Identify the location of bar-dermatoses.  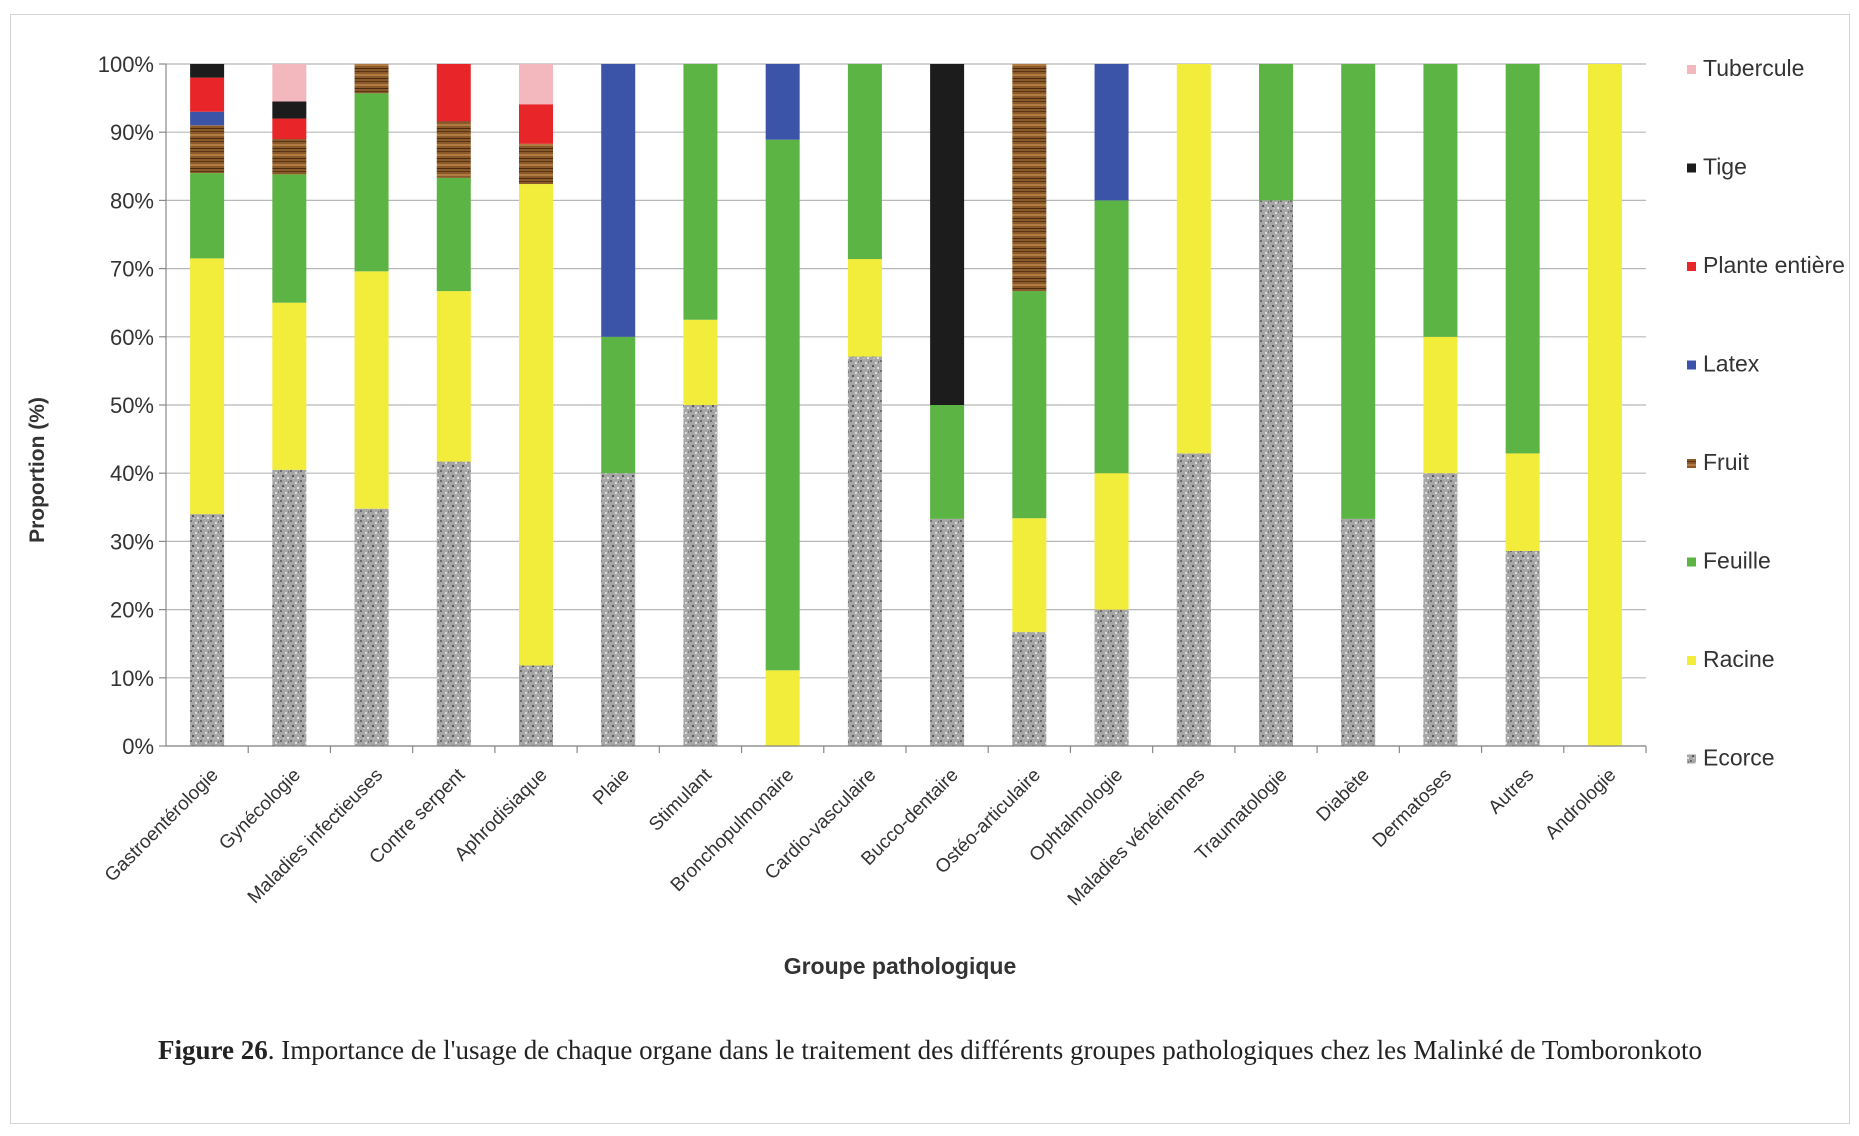
(1440, 405).